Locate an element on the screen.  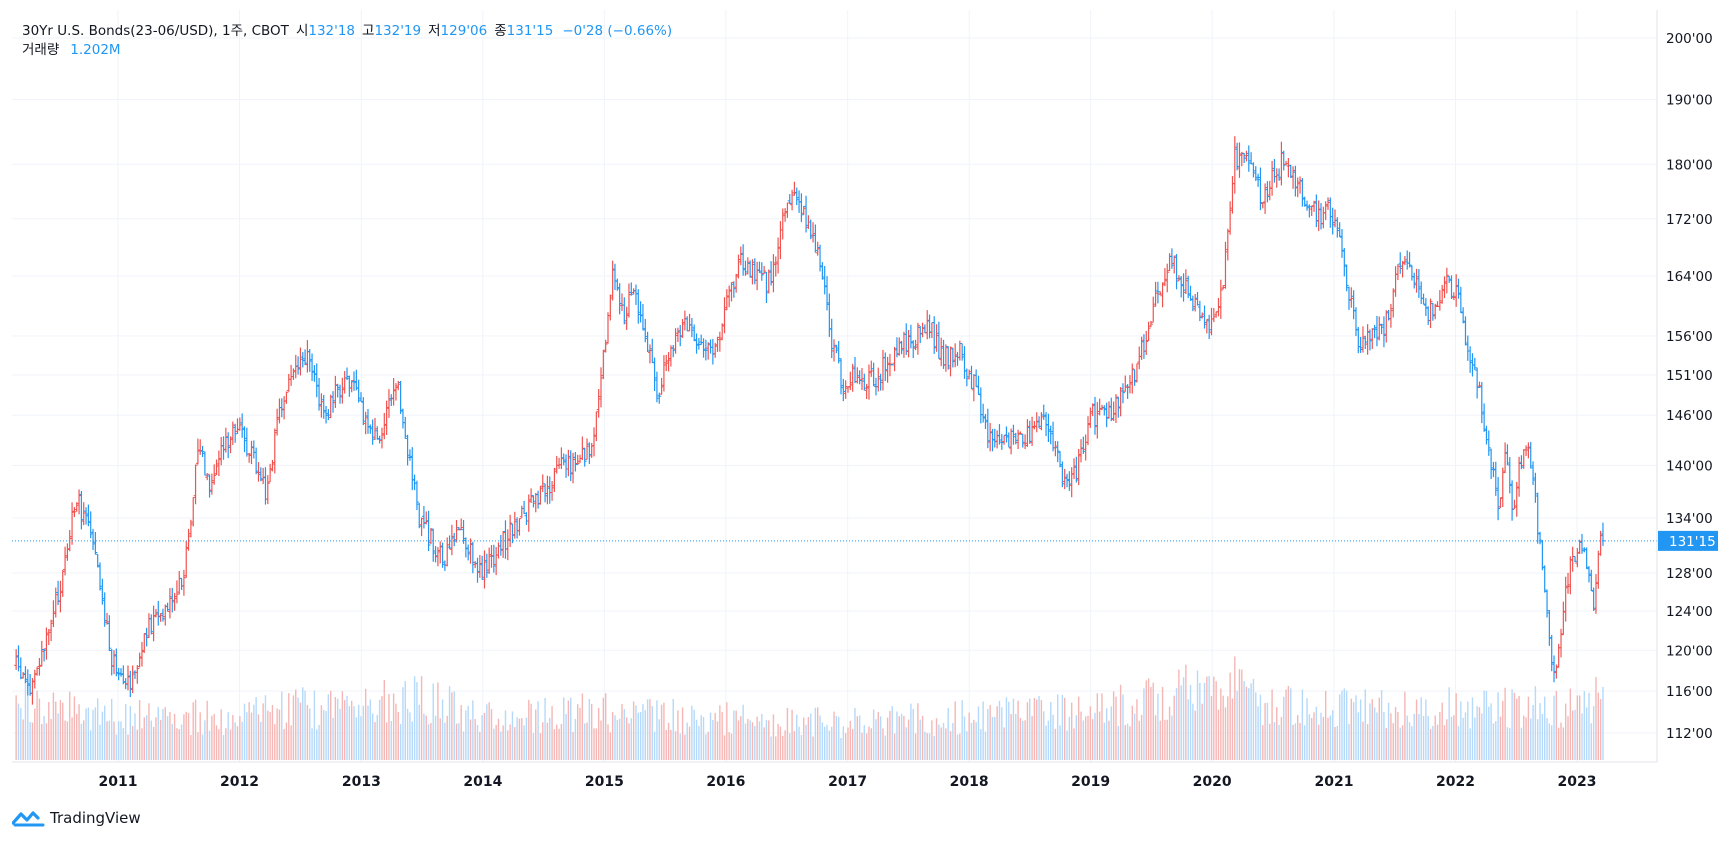
legend-open-label: 시 is located at coordinates (302, 31).